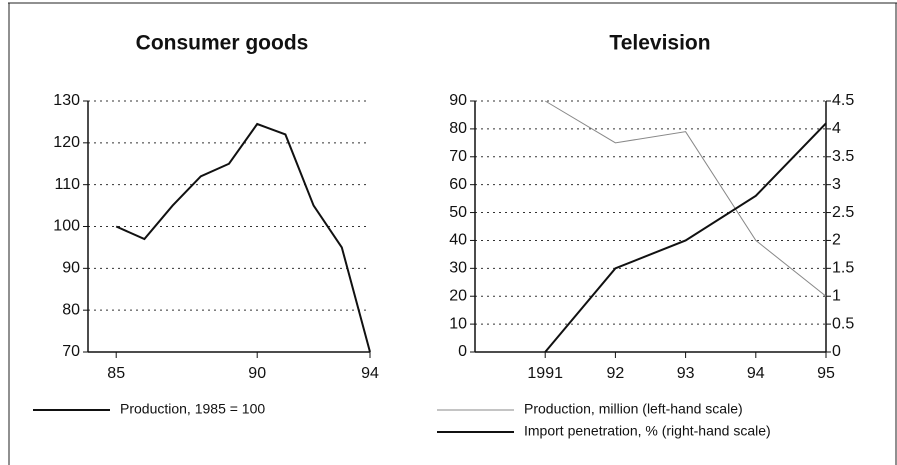 The image size is (897, 465). I want to click on y-tick-label: 120, so click(66, 142).